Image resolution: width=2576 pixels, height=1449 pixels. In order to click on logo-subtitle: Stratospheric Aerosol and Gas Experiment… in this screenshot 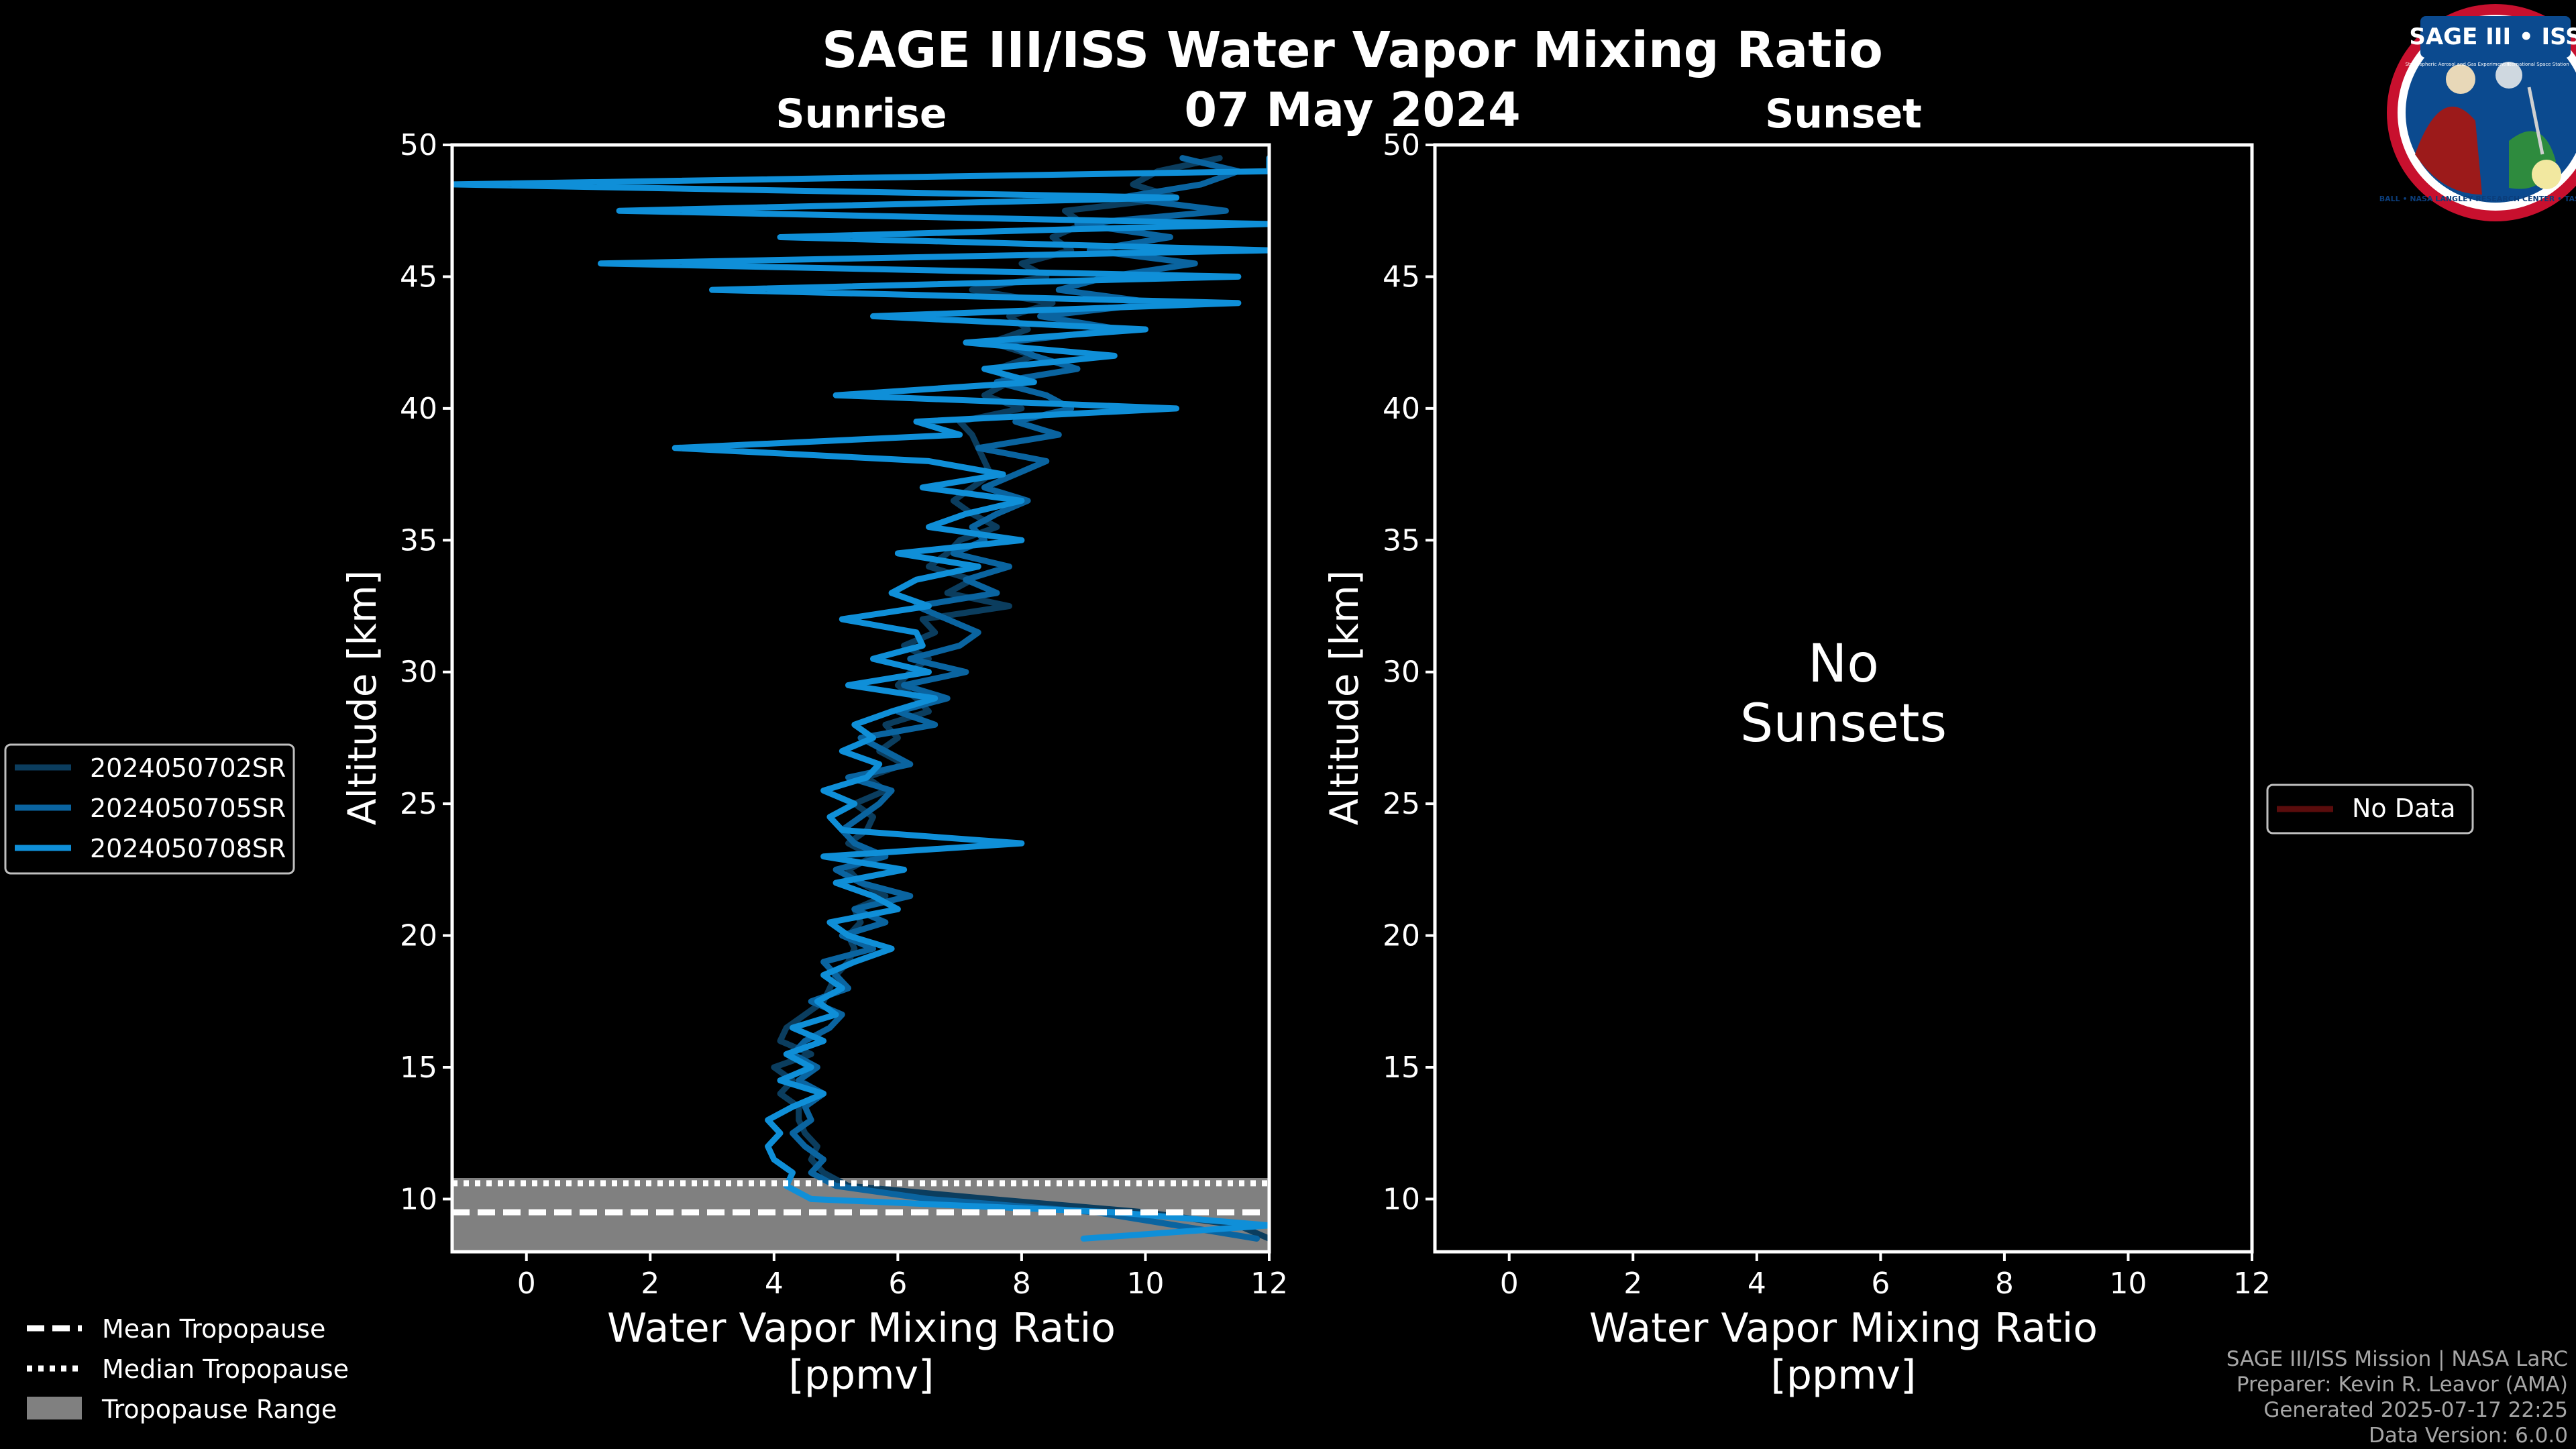, I will do `click(2457, 64)`.